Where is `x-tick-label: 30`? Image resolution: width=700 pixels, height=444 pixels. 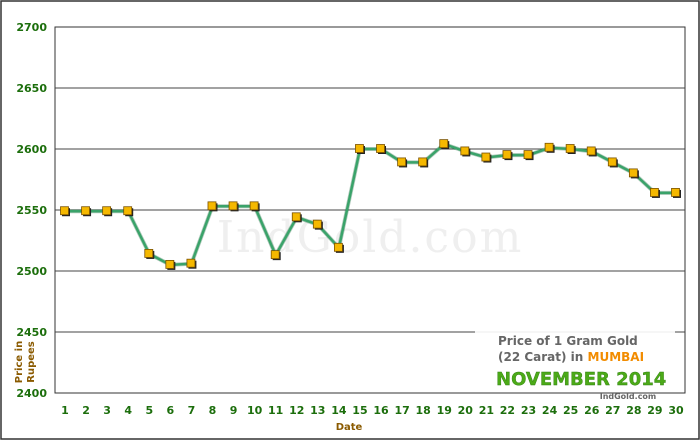 x-tick-label: 30 is located at coordinates (676, 410).